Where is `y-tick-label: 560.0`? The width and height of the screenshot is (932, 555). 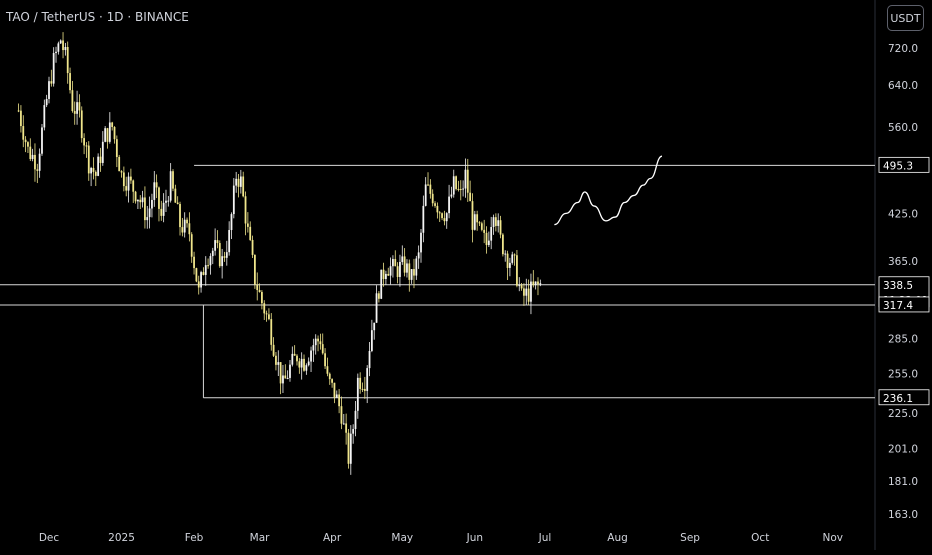 y-tick-label: 560.0 is located at coordinates (903, 128).